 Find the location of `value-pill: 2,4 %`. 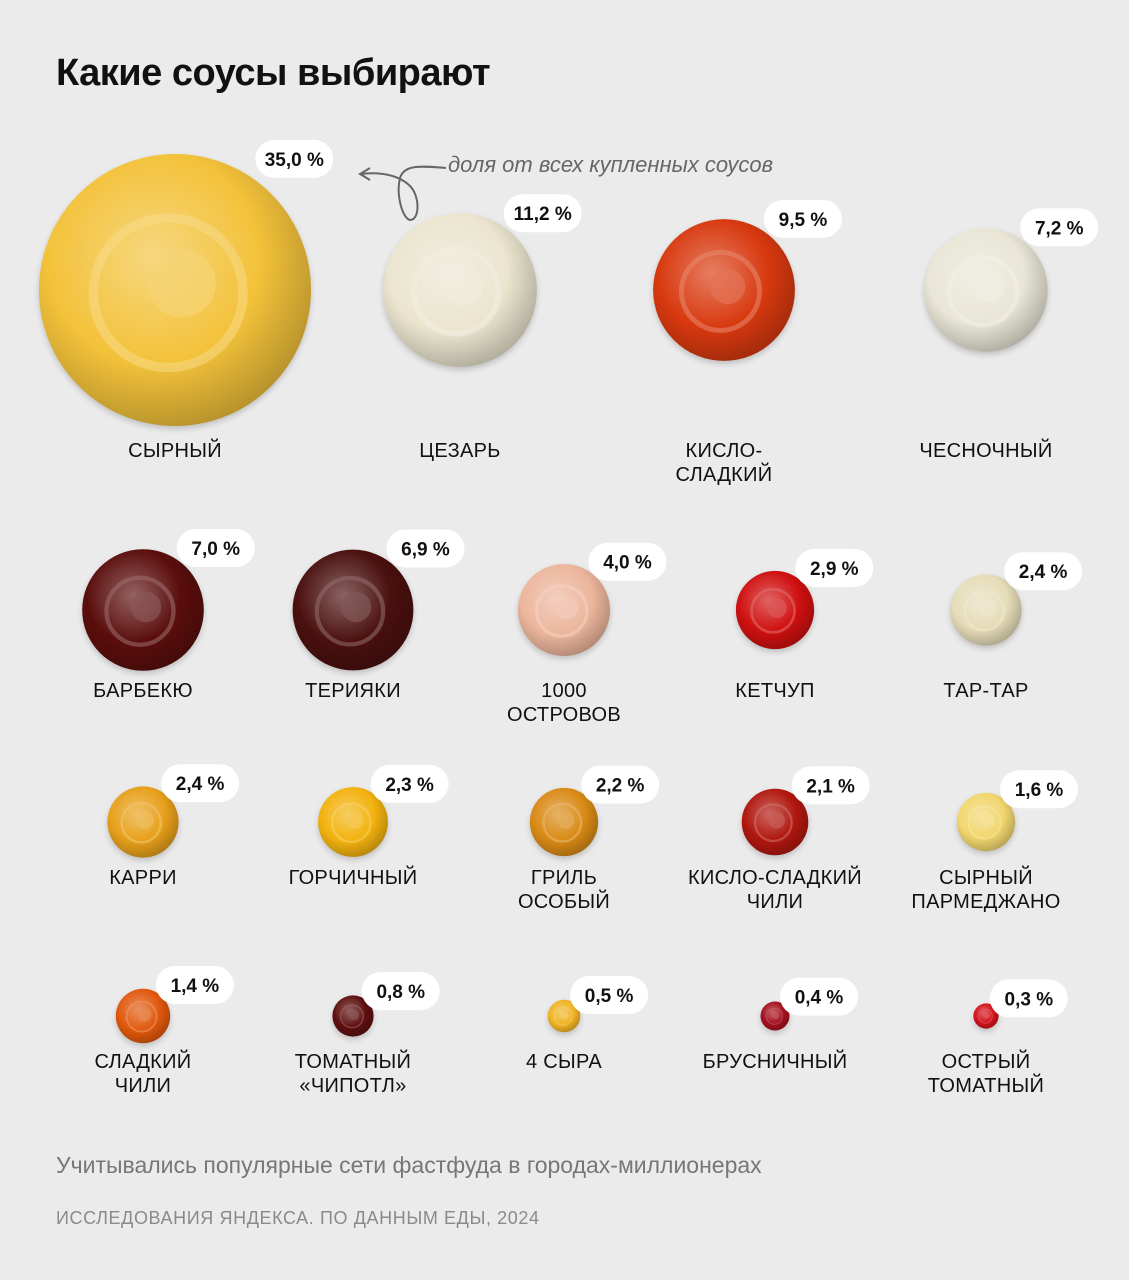

value-pill: 2,4 % is located at coordinates (1043, 571).